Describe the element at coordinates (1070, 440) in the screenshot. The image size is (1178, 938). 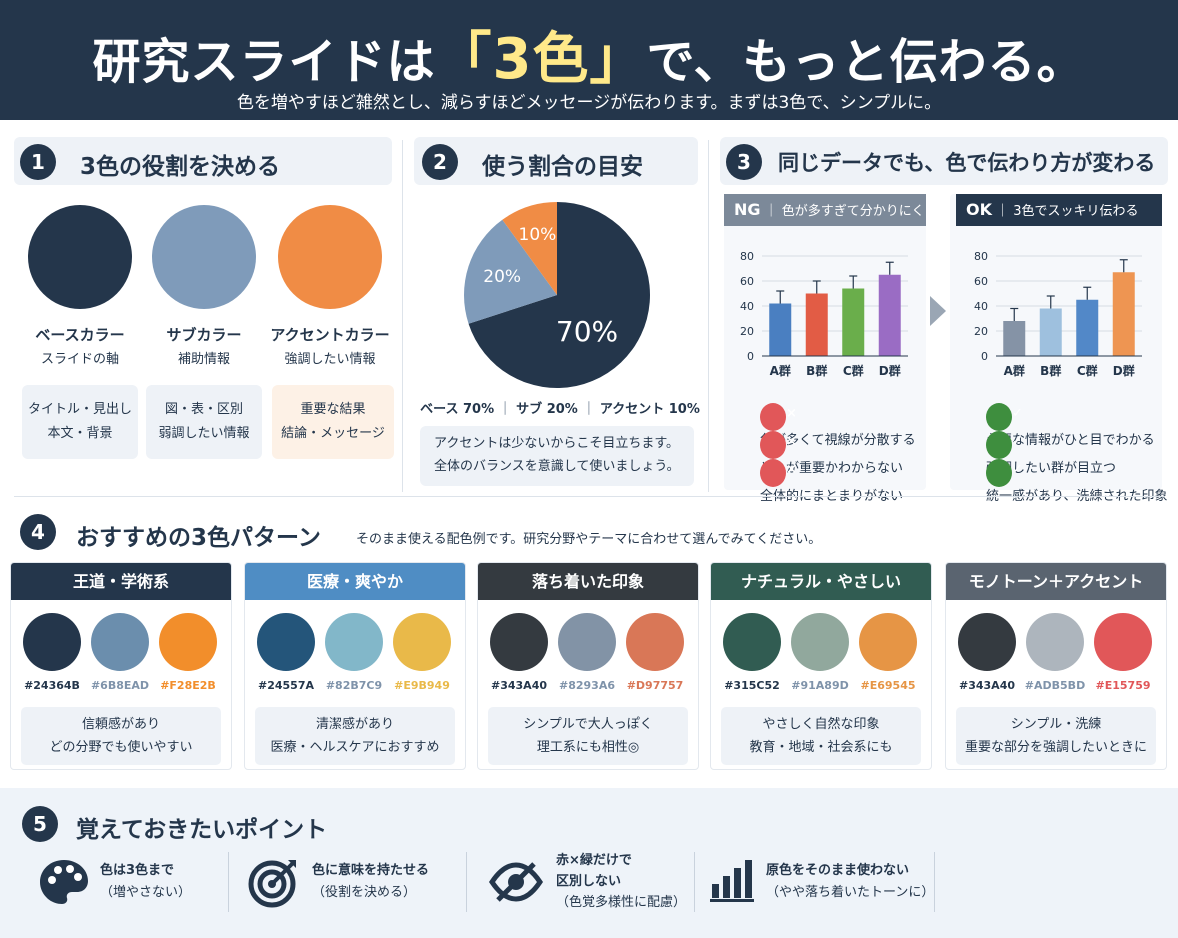
I see `list-item-text: 必要な情報がひと目でわかる` at that location.